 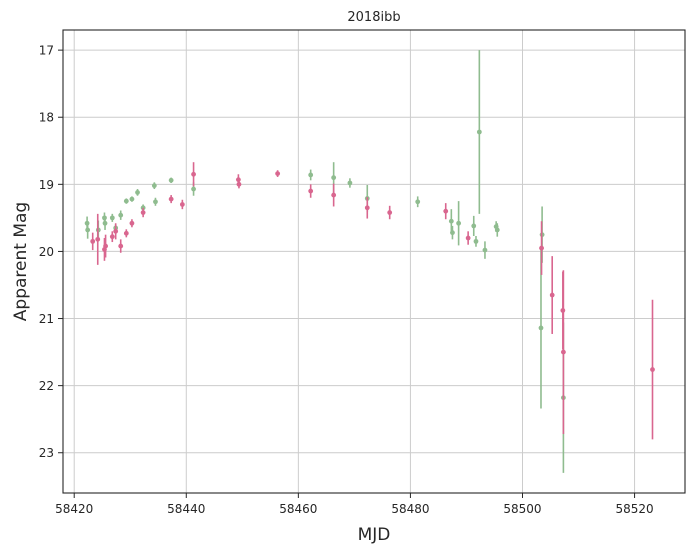 I want to click on y-axis-label: Apparent Mag, so click(x=21, y=261).